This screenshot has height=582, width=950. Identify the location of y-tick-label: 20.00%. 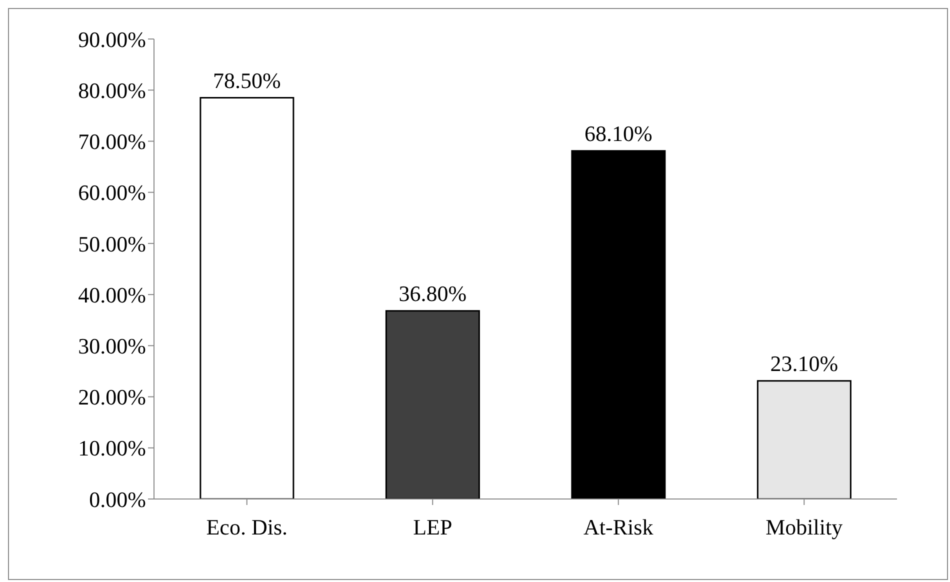
(112, 397).